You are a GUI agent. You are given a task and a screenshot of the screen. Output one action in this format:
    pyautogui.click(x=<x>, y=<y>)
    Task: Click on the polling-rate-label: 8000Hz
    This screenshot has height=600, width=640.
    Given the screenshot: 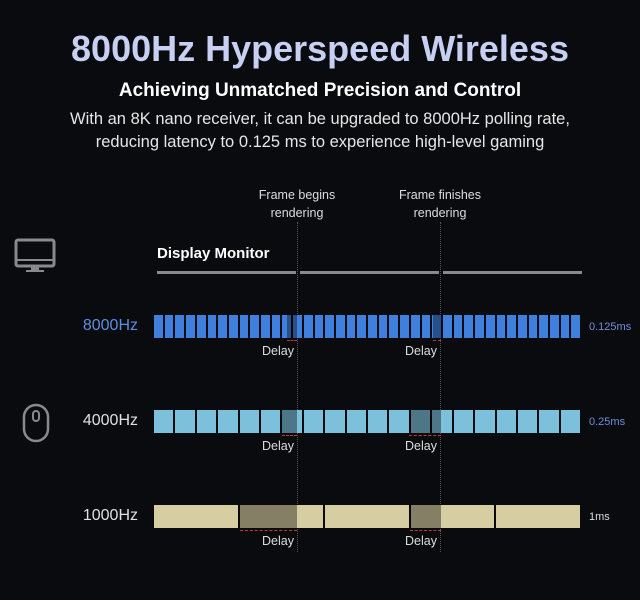 What is the action you would take?
    pyautogui.click(x=110, y=325)
    